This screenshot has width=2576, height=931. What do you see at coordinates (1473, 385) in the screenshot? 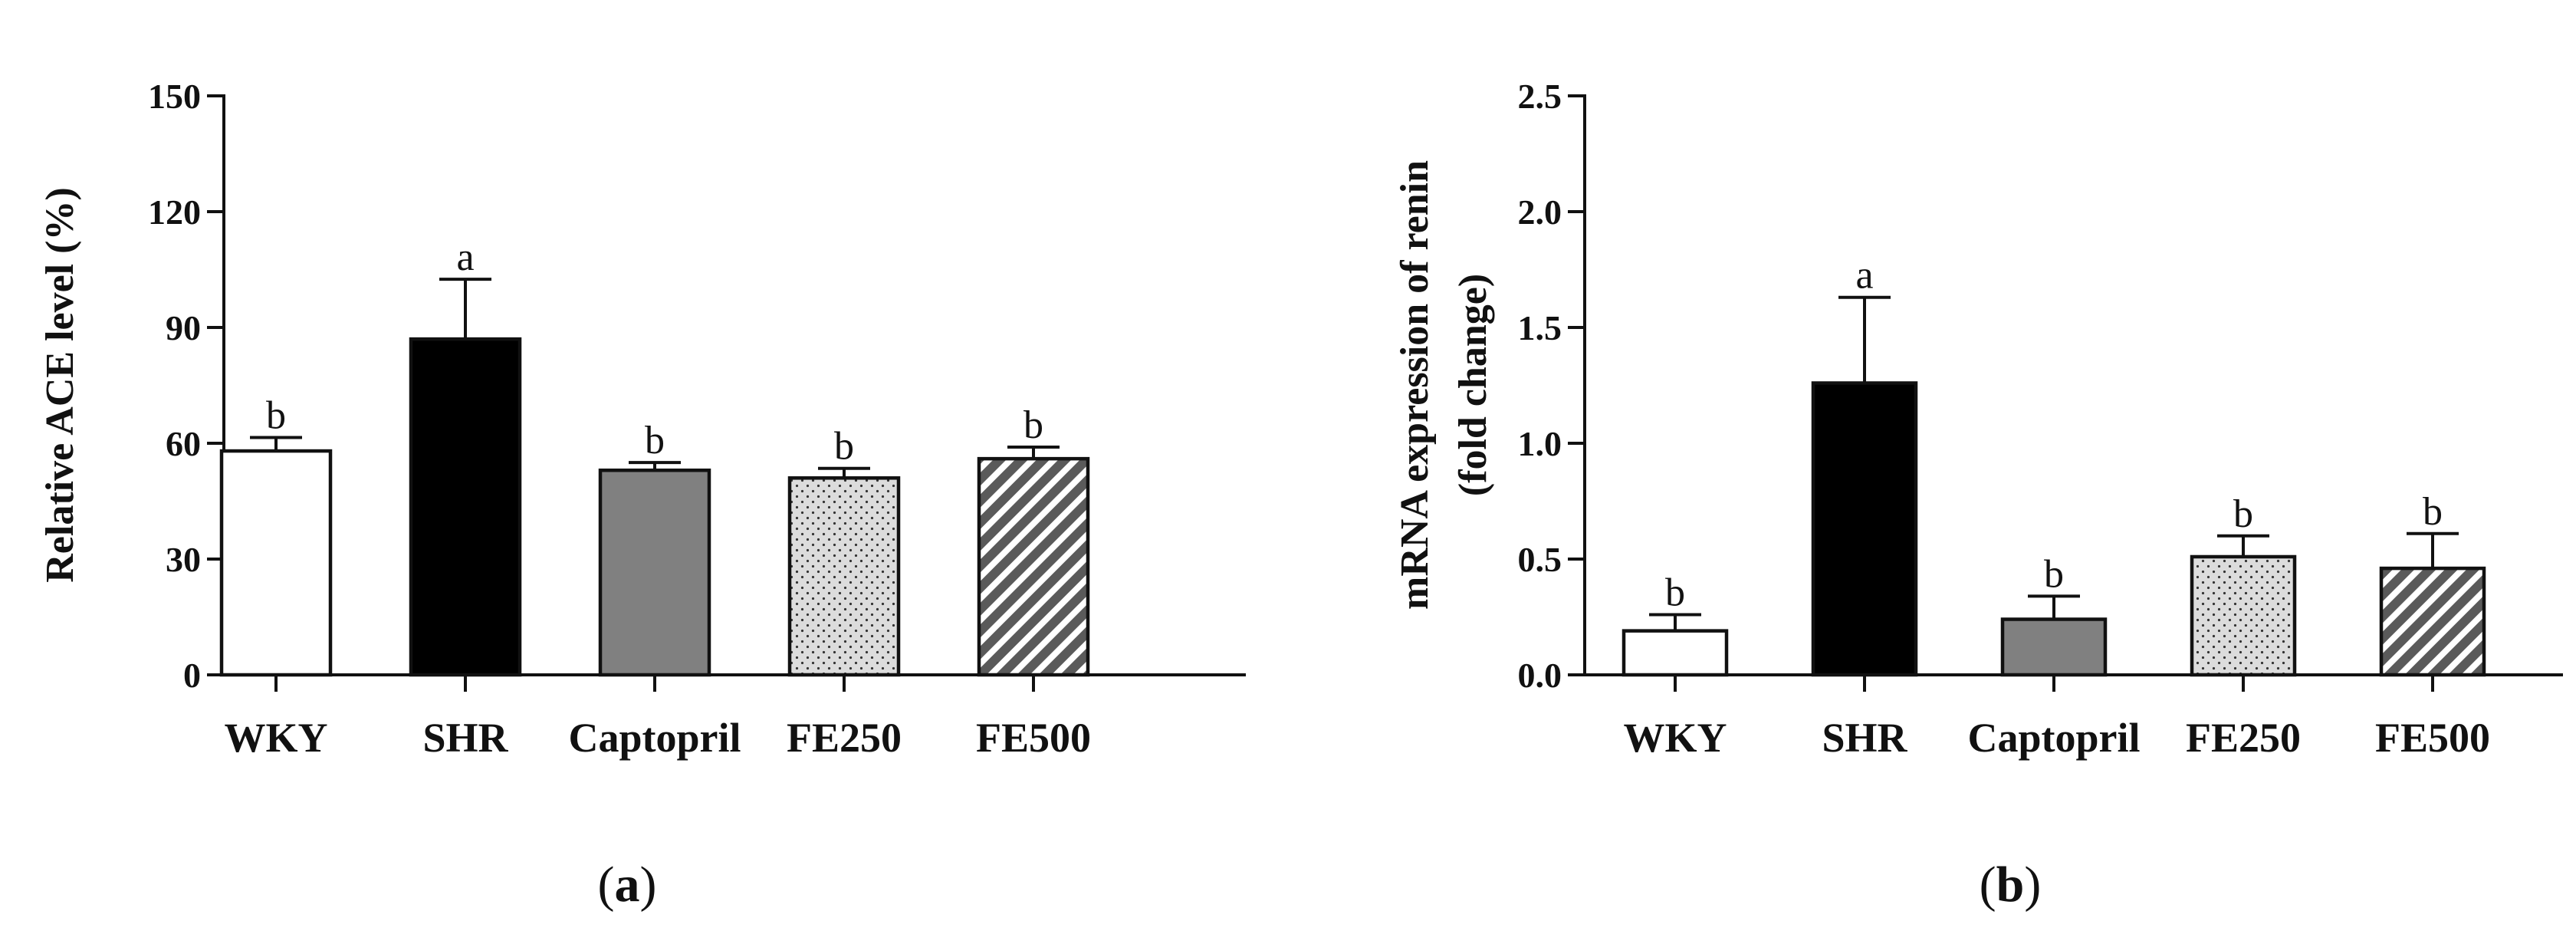
I see `y-axis-title-line2-b: (fold change)` at bounding box center [1473, 385].